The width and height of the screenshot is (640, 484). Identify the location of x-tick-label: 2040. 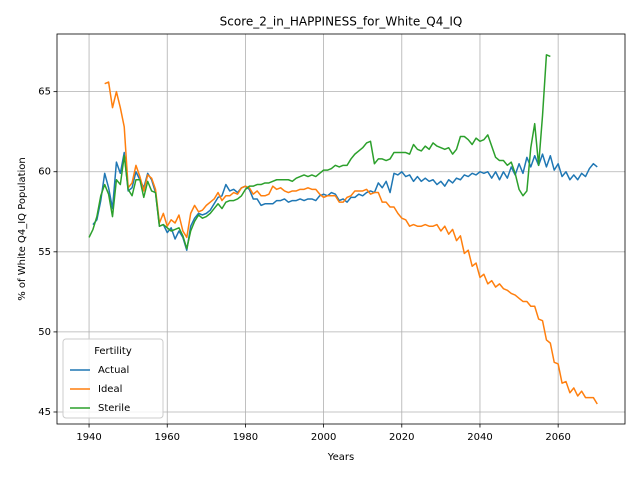
(479, 437).